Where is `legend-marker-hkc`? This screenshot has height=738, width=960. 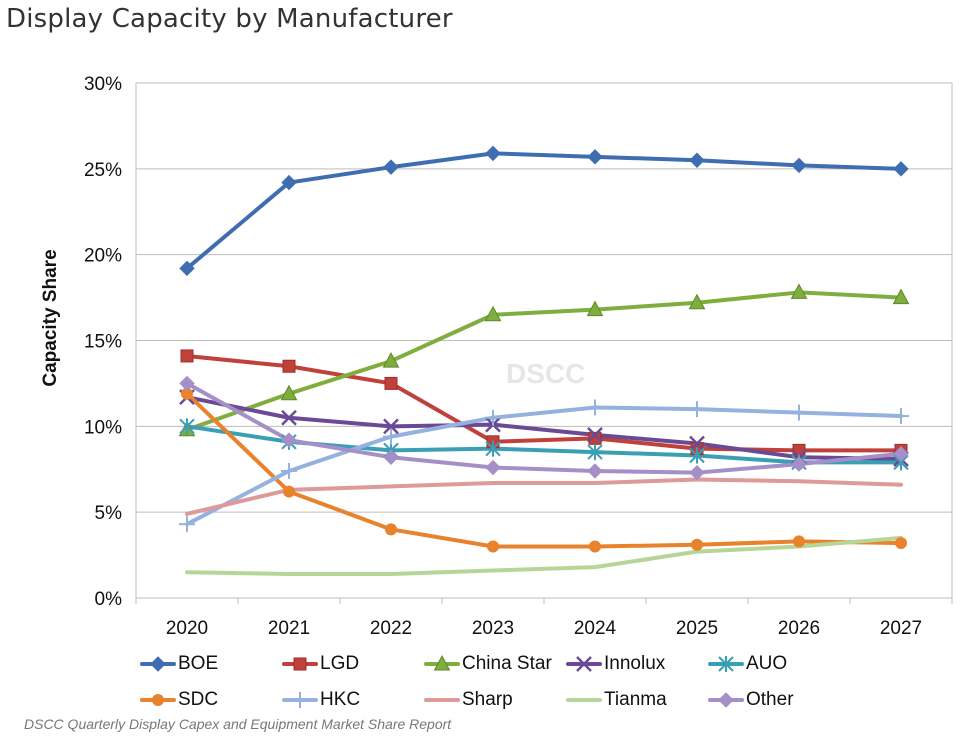
legend-marker-hkc is located at coordinates (300, 700).